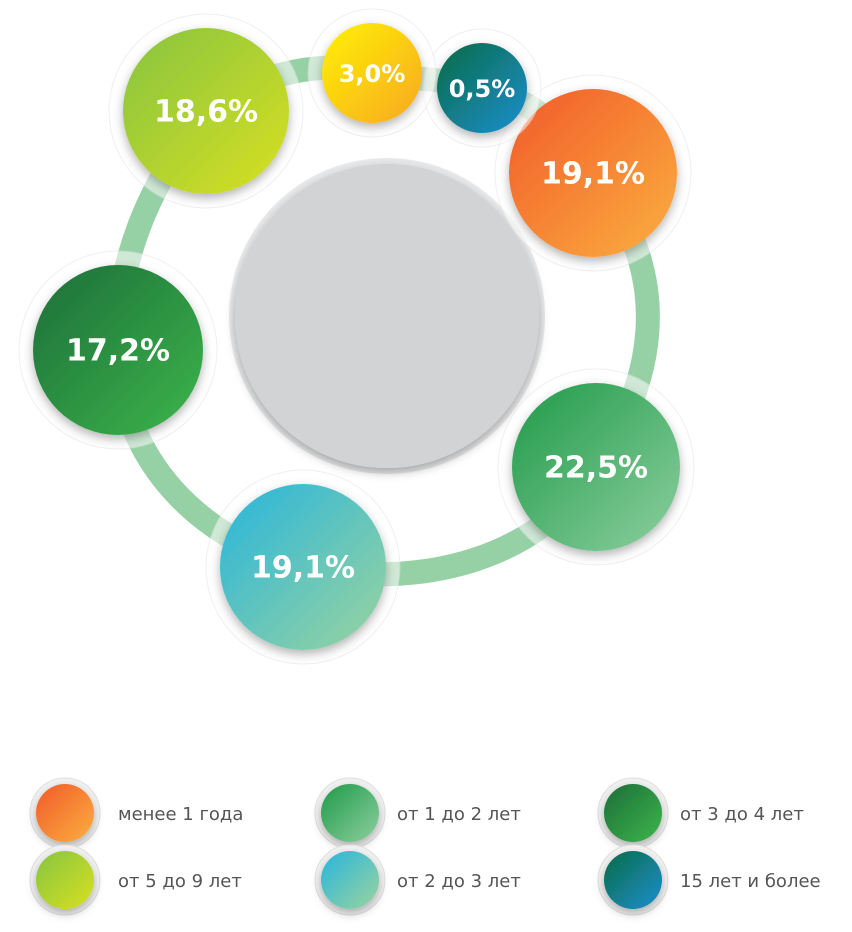  I want to click on value-label: 17,2%, so click(118, 351).